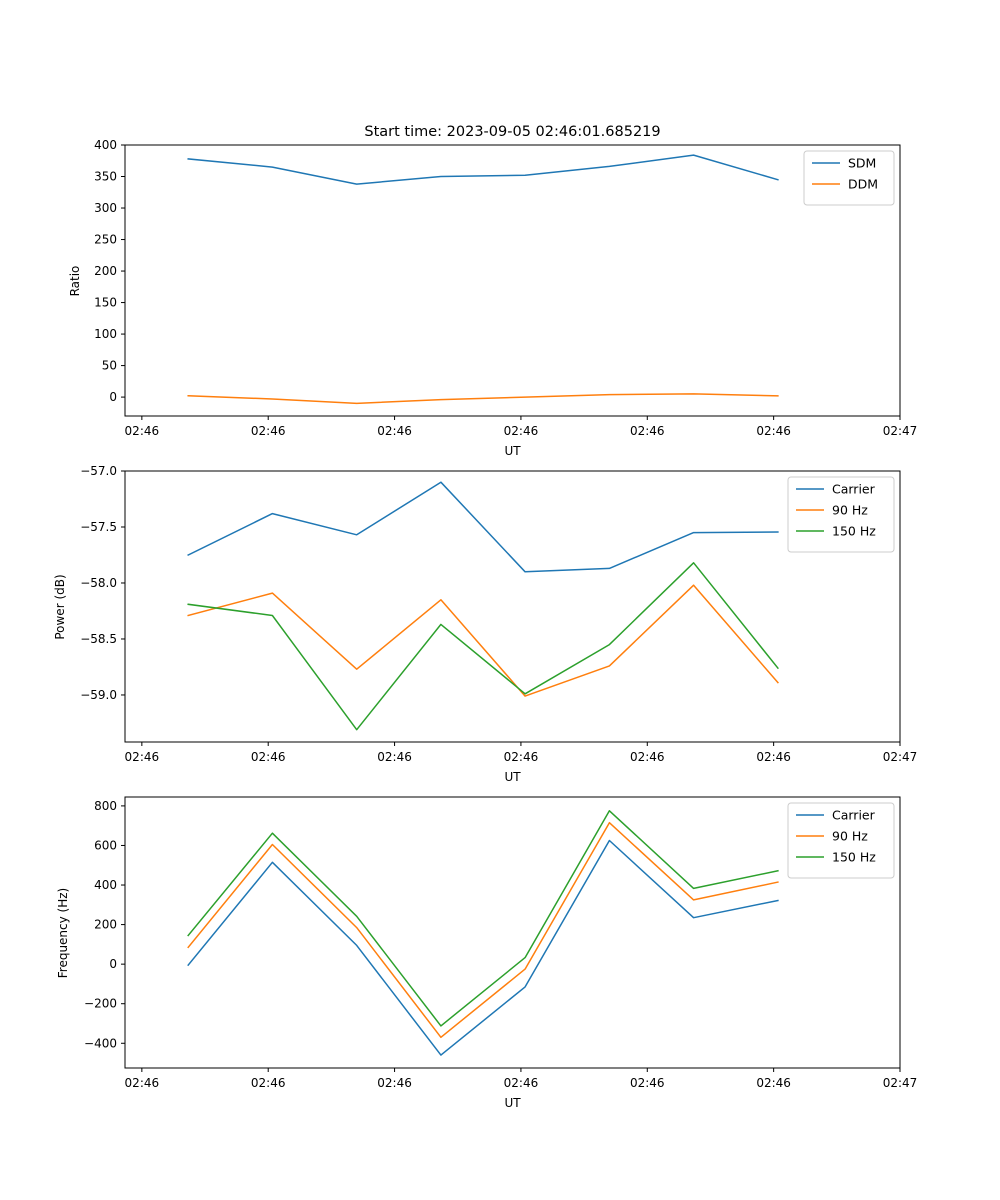  I want to click on frequency-y-tick-label: −200, so click(100, 1004).